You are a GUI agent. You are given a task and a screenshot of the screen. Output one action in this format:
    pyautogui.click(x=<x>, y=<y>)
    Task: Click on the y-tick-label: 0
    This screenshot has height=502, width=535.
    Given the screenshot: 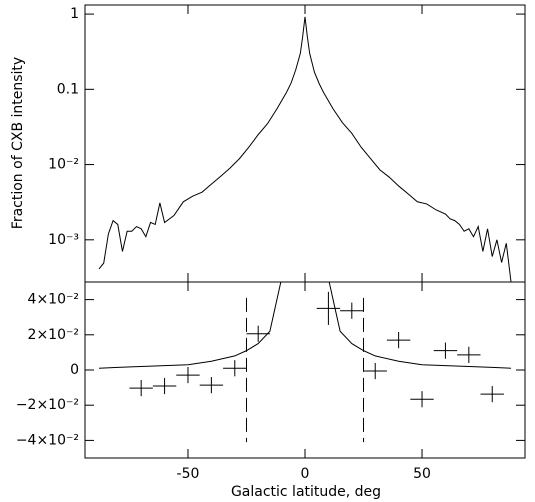 What is the action you would take?
    pyautogui.click(x=74, y=370)
    